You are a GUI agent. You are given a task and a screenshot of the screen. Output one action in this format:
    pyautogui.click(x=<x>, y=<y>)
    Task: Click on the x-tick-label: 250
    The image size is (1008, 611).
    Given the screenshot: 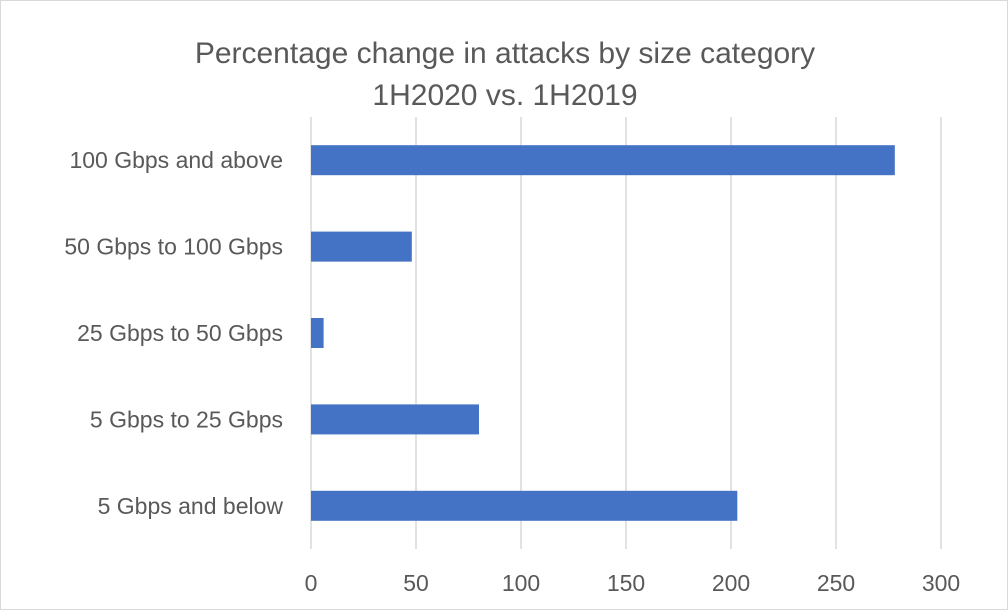 What is the action you would take?
    pyautogui.click(x=836, y=583)
    